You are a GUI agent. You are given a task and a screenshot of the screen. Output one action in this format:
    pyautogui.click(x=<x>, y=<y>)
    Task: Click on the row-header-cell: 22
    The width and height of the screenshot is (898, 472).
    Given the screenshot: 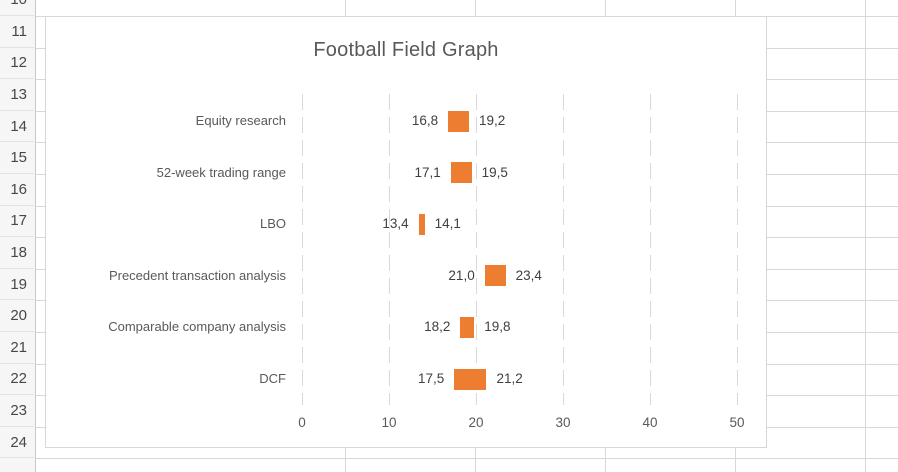 What is the action you would take?
    pyautogui.click(x=17, y=380)
    